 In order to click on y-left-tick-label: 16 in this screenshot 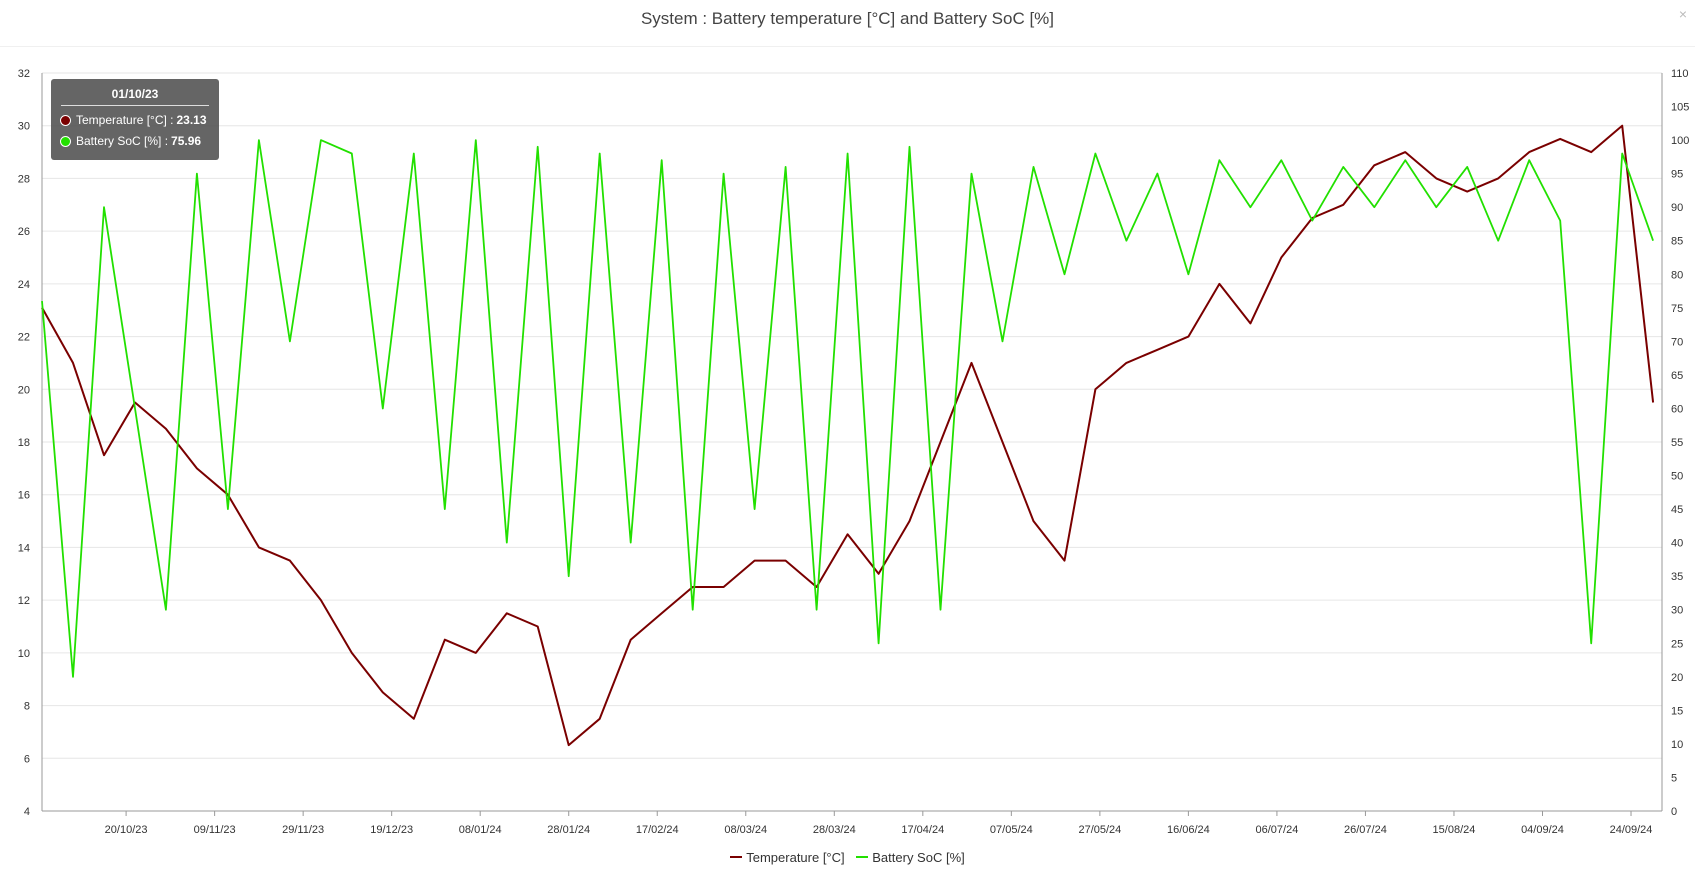, I will do `click(24, 496)`.